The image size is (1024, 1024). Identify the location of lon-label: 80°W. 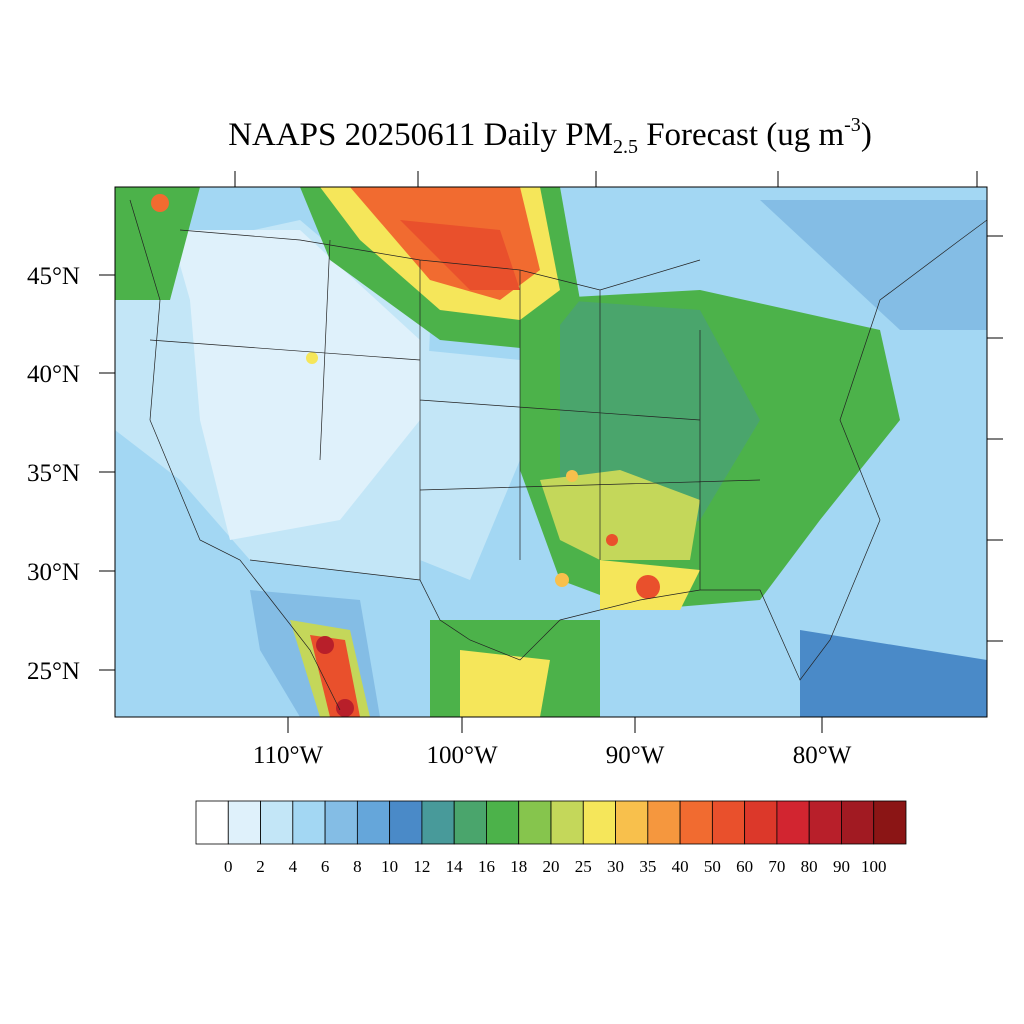
(822, 755).